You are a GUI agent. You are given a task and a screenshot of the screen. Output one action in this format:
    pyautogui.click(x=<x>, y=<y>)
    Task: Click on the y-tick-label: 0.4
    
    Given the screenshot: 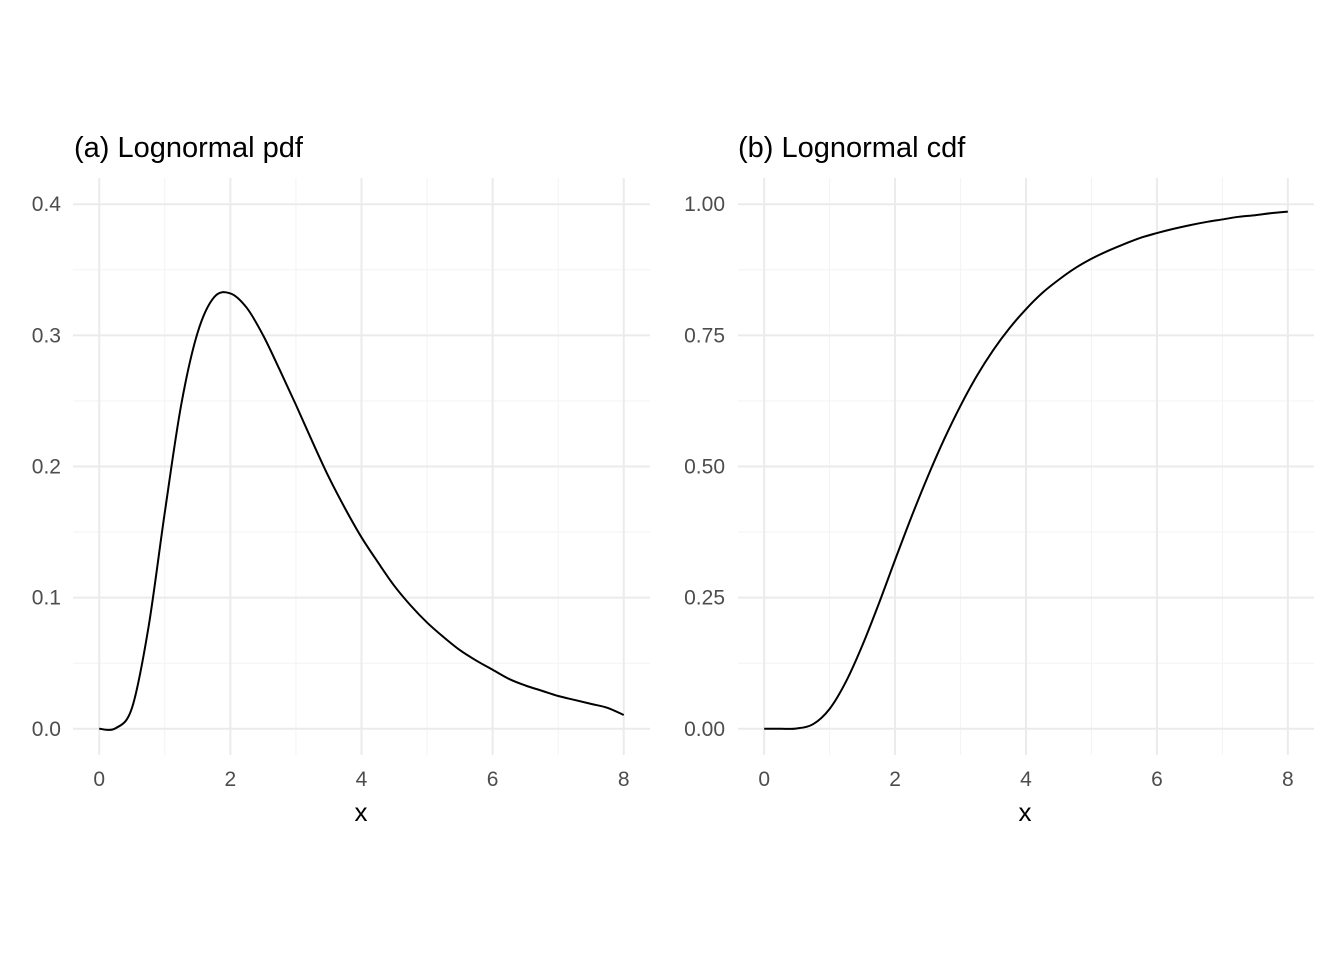 What is the action you would take?
    pyautogui.click(x=47, y=204)
    